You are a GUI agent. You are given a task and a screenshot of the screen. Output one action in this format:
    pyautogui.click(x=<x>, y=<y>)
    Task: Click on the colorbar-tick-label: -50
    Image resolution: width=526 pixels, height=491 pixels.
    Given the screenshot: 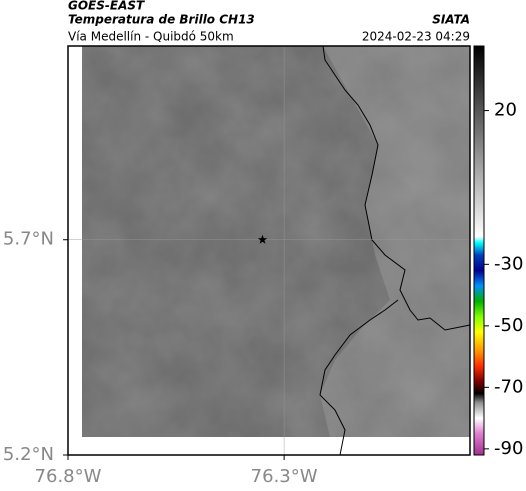 What is the action you would take?
    pyautogui.click(x=508, y=325)
    